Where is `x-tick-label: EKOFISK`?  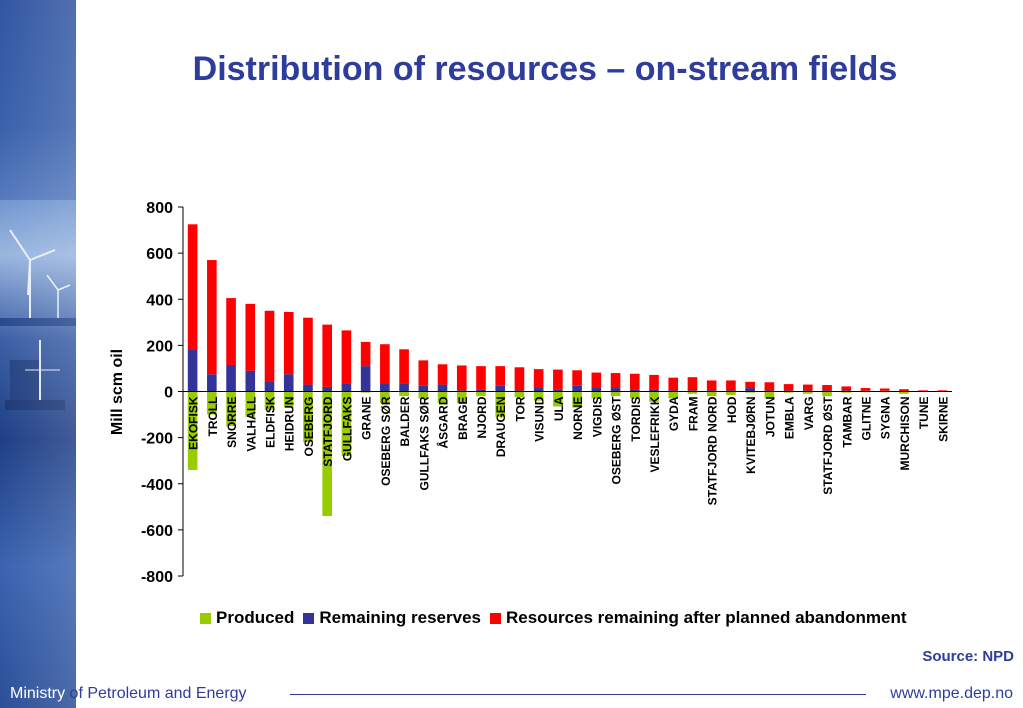 x-tick-label: EKOFISK is located at coordinates (194, 423).